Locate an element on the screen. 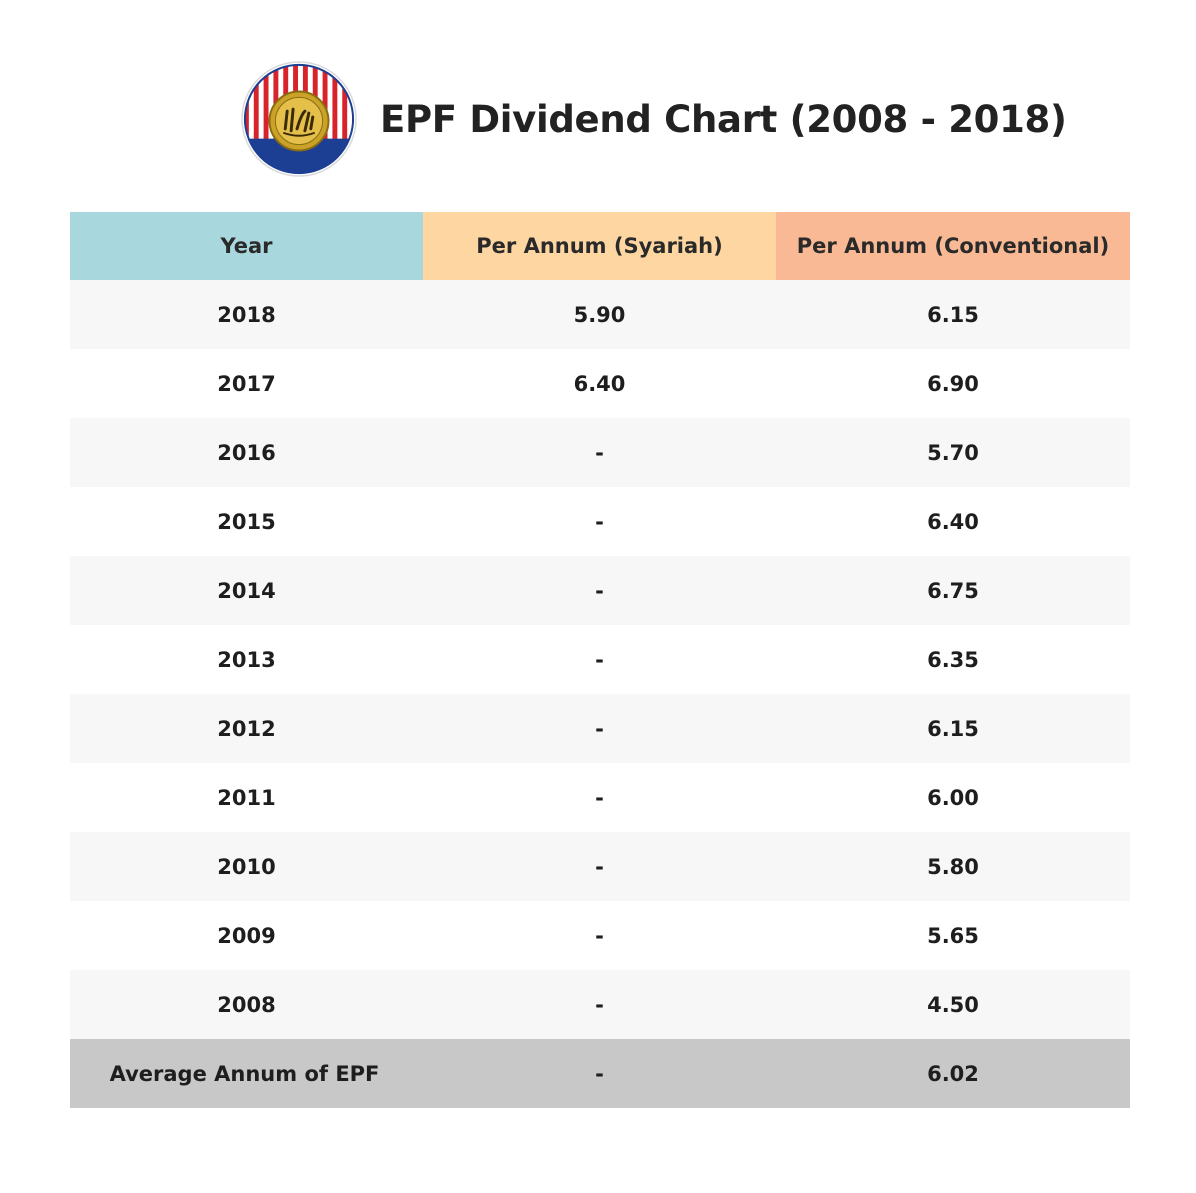  syariah-cell: 6.40 is located at coordinates (599, 383).